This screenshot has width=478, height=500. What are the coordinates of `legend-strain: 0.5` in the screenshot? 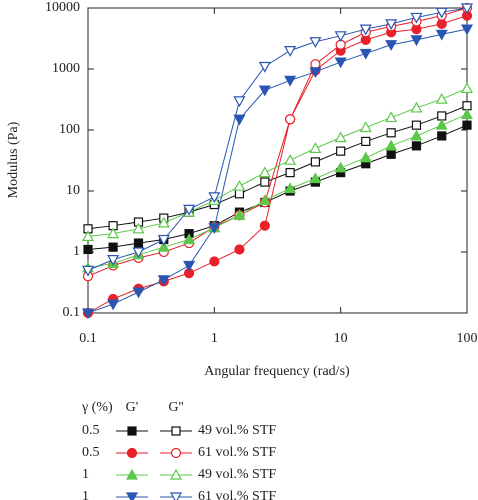 It's located at (91, 430).